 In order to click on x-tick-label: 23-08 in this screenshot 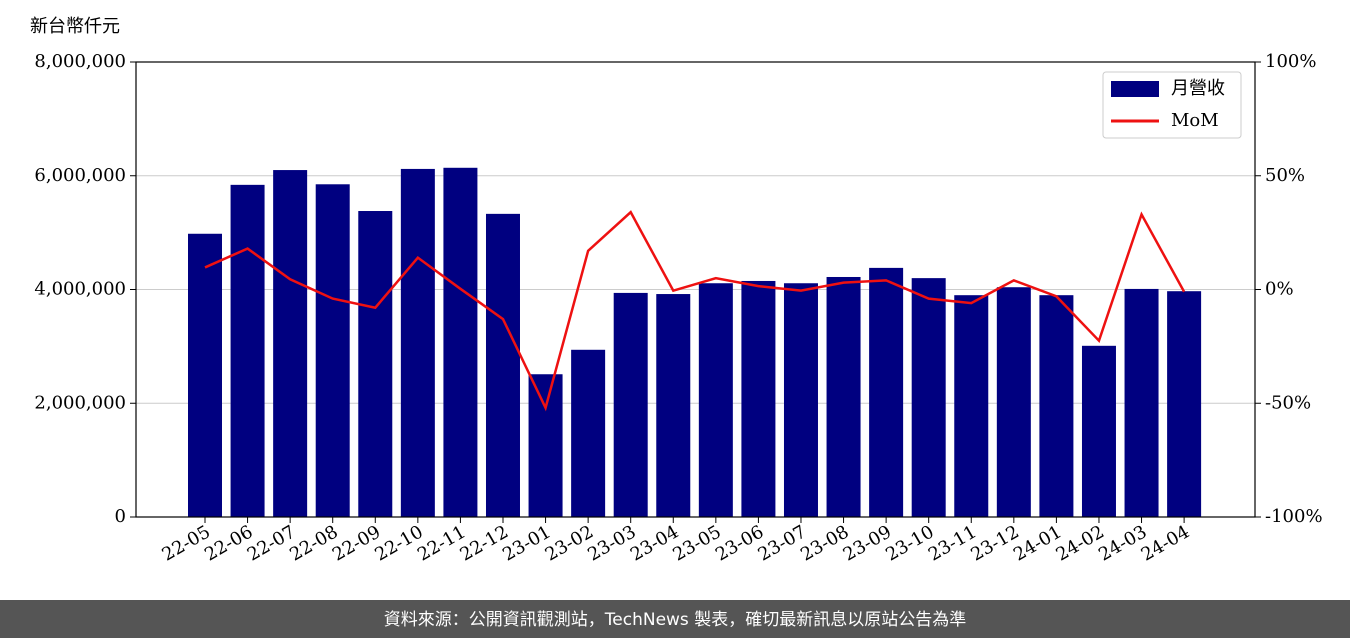, I will do `click(824, 543)`.